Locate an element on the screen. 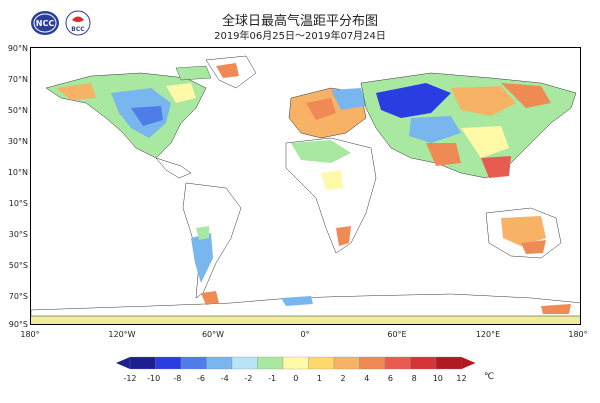  colorbar-label: -10 is located at coordinates (154, 378).